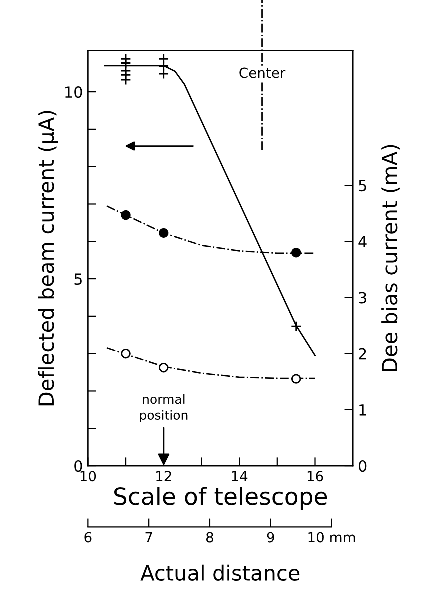 Image resolution: width=428 pixels, height=599 pixels. I want to click on x2-tick-label: 9, so click(270, 537).